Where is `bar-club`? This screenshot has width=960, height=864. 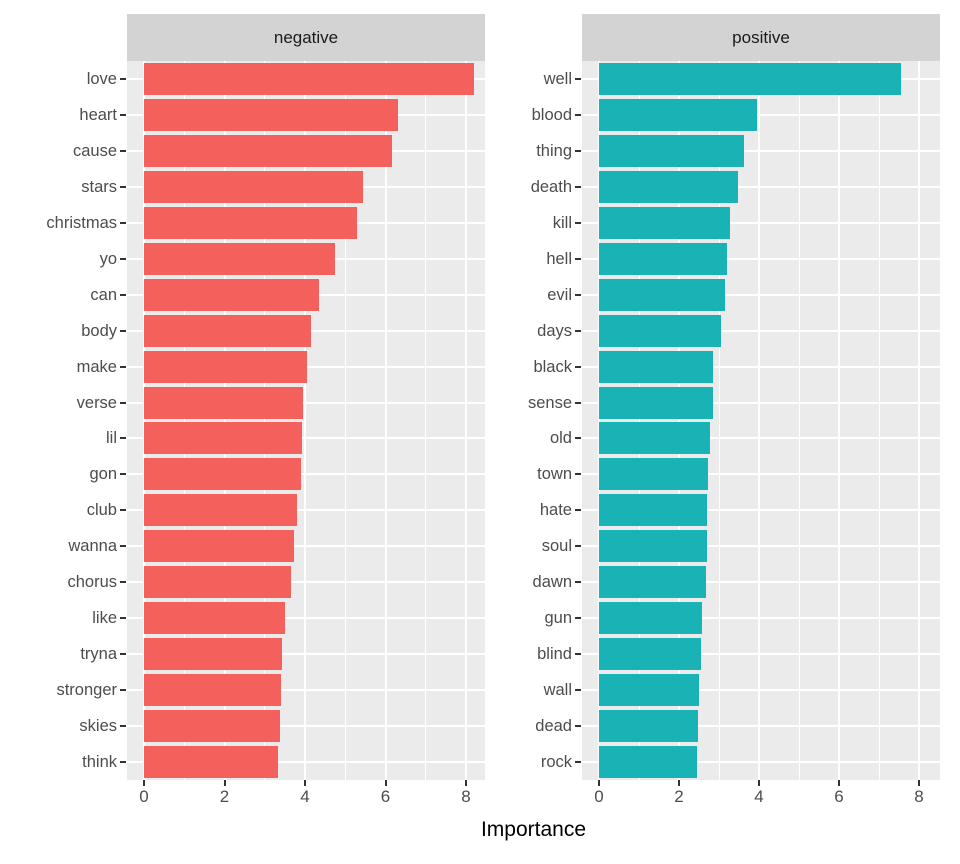
bar-club is located at coordinates (220, 510).